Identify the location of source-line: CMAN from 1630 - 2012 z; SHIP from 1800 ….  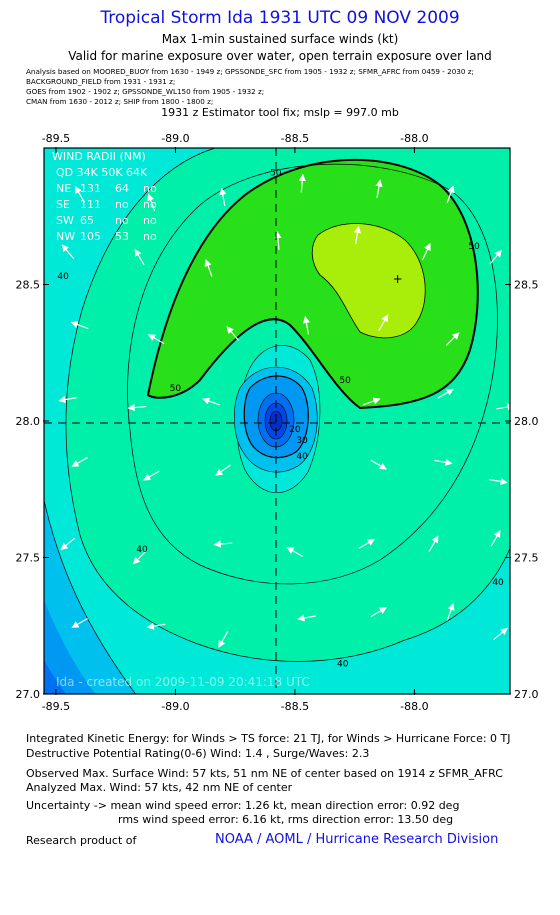
(120, 101).